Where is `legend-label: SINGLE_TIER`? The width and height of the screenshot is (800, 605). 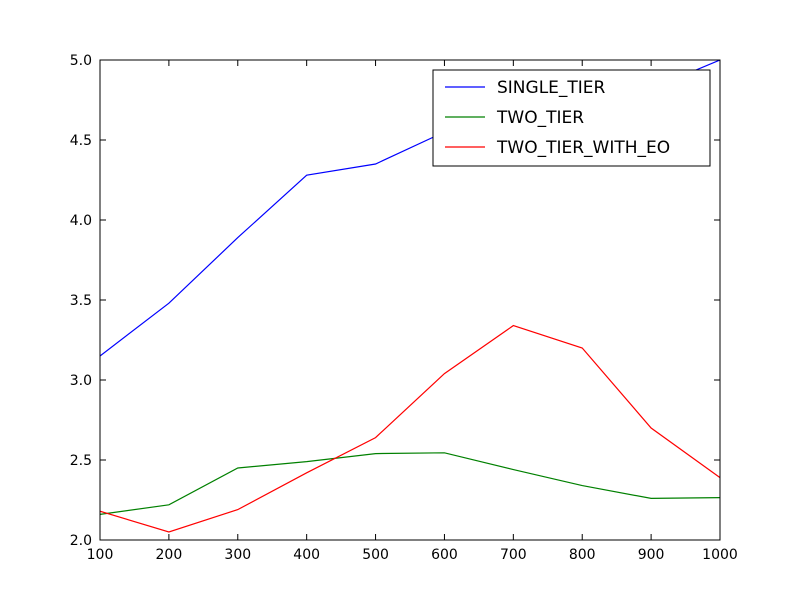
legend-label: SINGLE_TIER is located at coordinates (551, 88).